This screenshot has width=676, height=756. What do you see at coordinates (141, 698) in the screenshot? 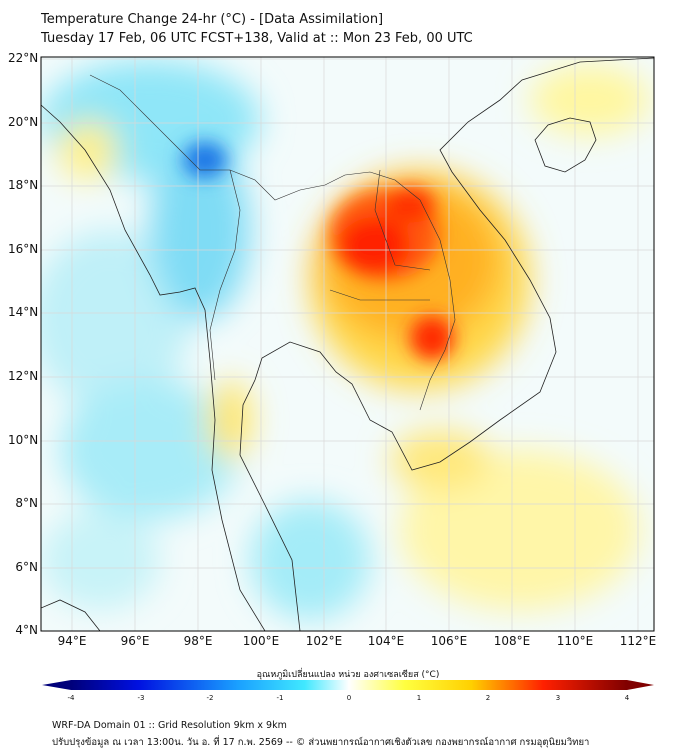
I see `colorbar-tick: -3` at bounding box center [141, 698].